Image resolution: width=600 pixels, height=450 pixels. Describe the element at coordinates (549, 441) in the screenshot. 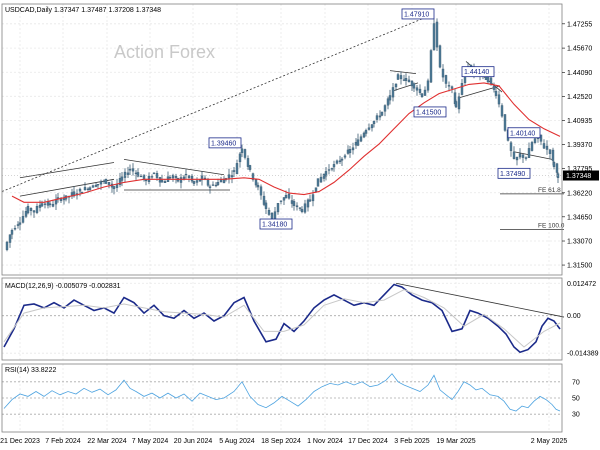

I see `x-tick-label: 2 May 2025` at that location.